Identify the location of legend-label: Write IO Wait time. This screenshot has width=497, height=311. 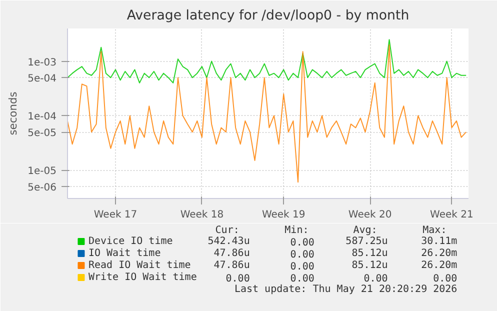
(142, 277).